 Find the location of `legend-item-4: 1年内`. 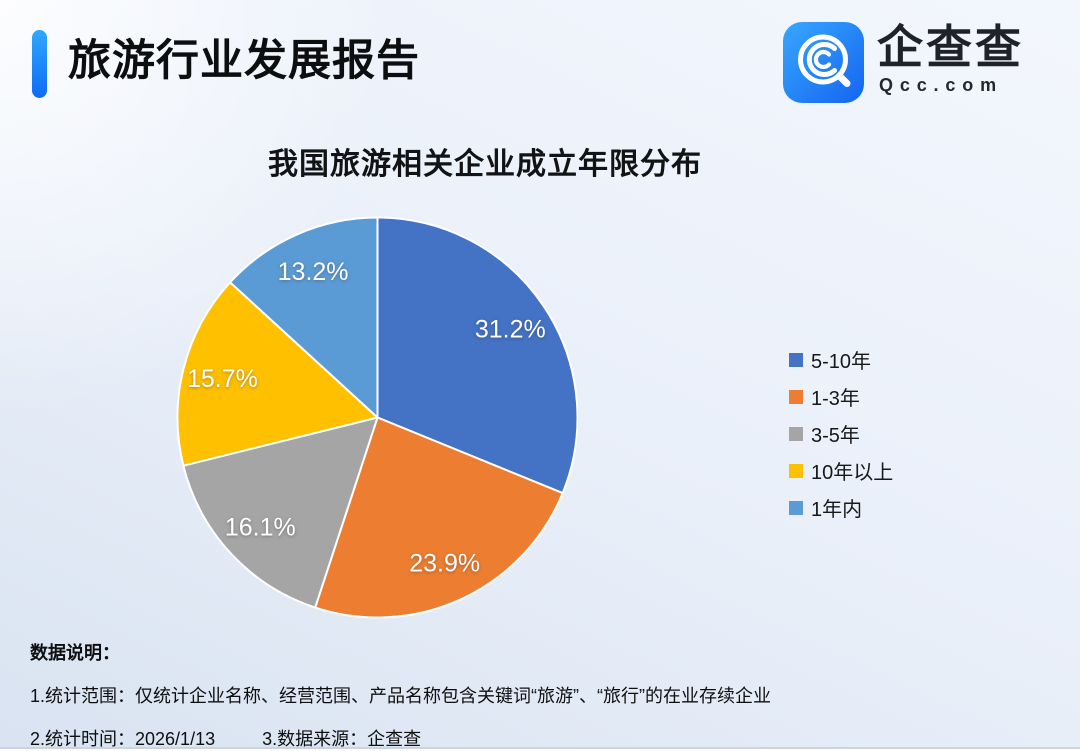

legend-item-4: 1年内 is located at coordinates (841, 507).